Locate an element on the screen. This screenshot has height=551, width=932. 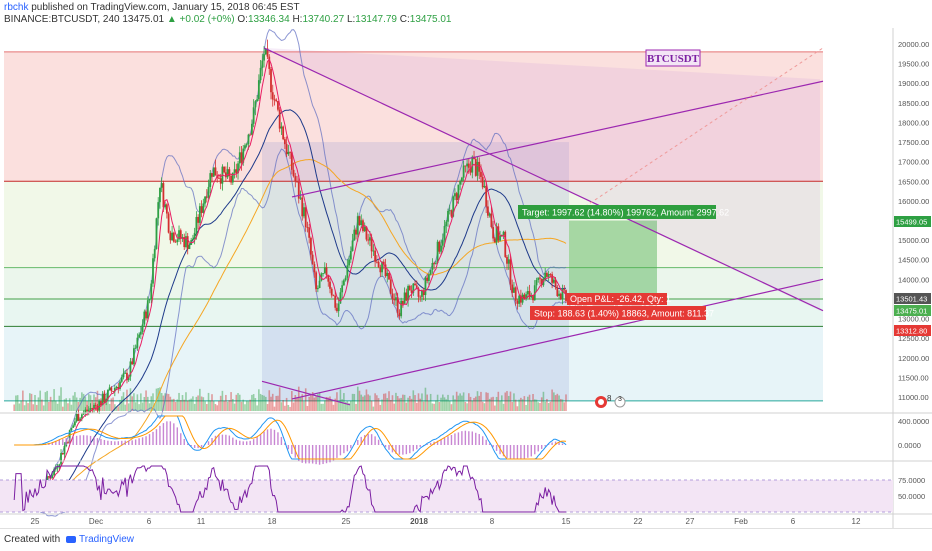
price-tick-label: 12000.00 is located at coordinates (913, 358).